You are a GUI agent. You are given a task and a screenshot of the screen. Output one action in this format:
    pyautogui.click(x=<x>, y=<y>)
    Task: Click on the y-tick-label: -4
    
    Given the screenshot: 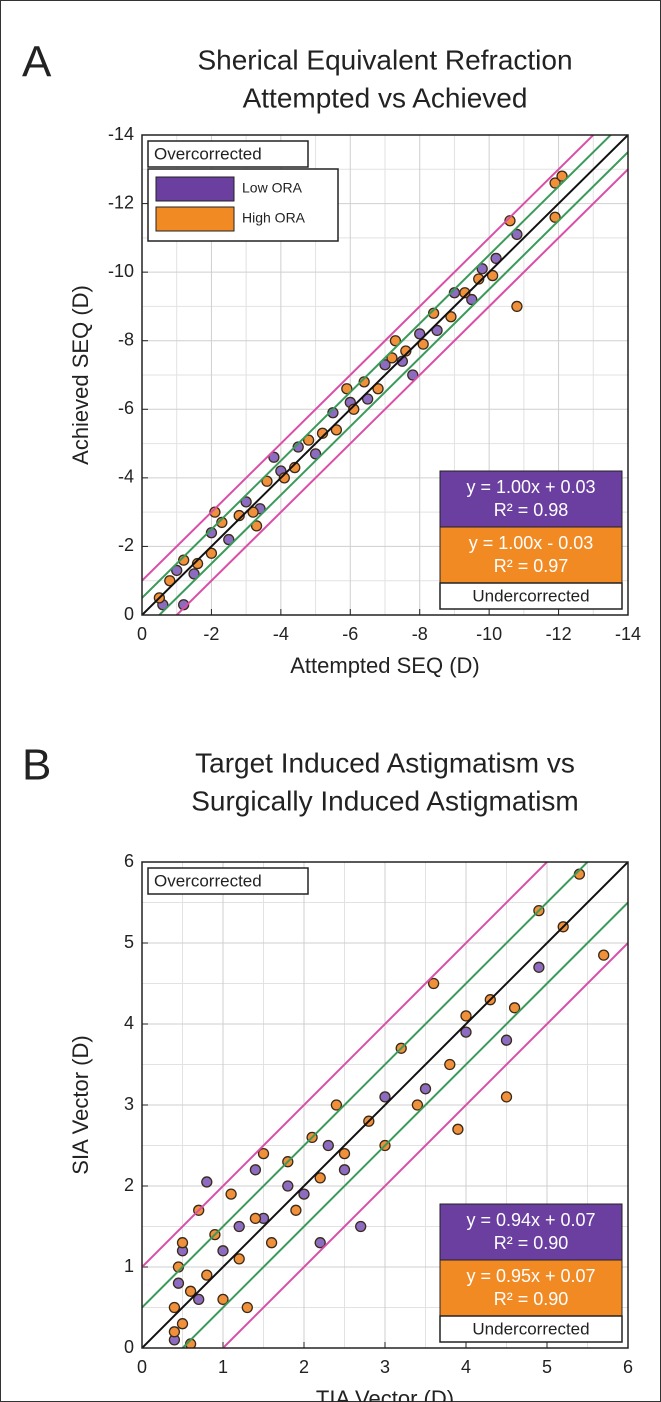 What is the action you would take?
    pyautogui.click(x=126, y=477)
    